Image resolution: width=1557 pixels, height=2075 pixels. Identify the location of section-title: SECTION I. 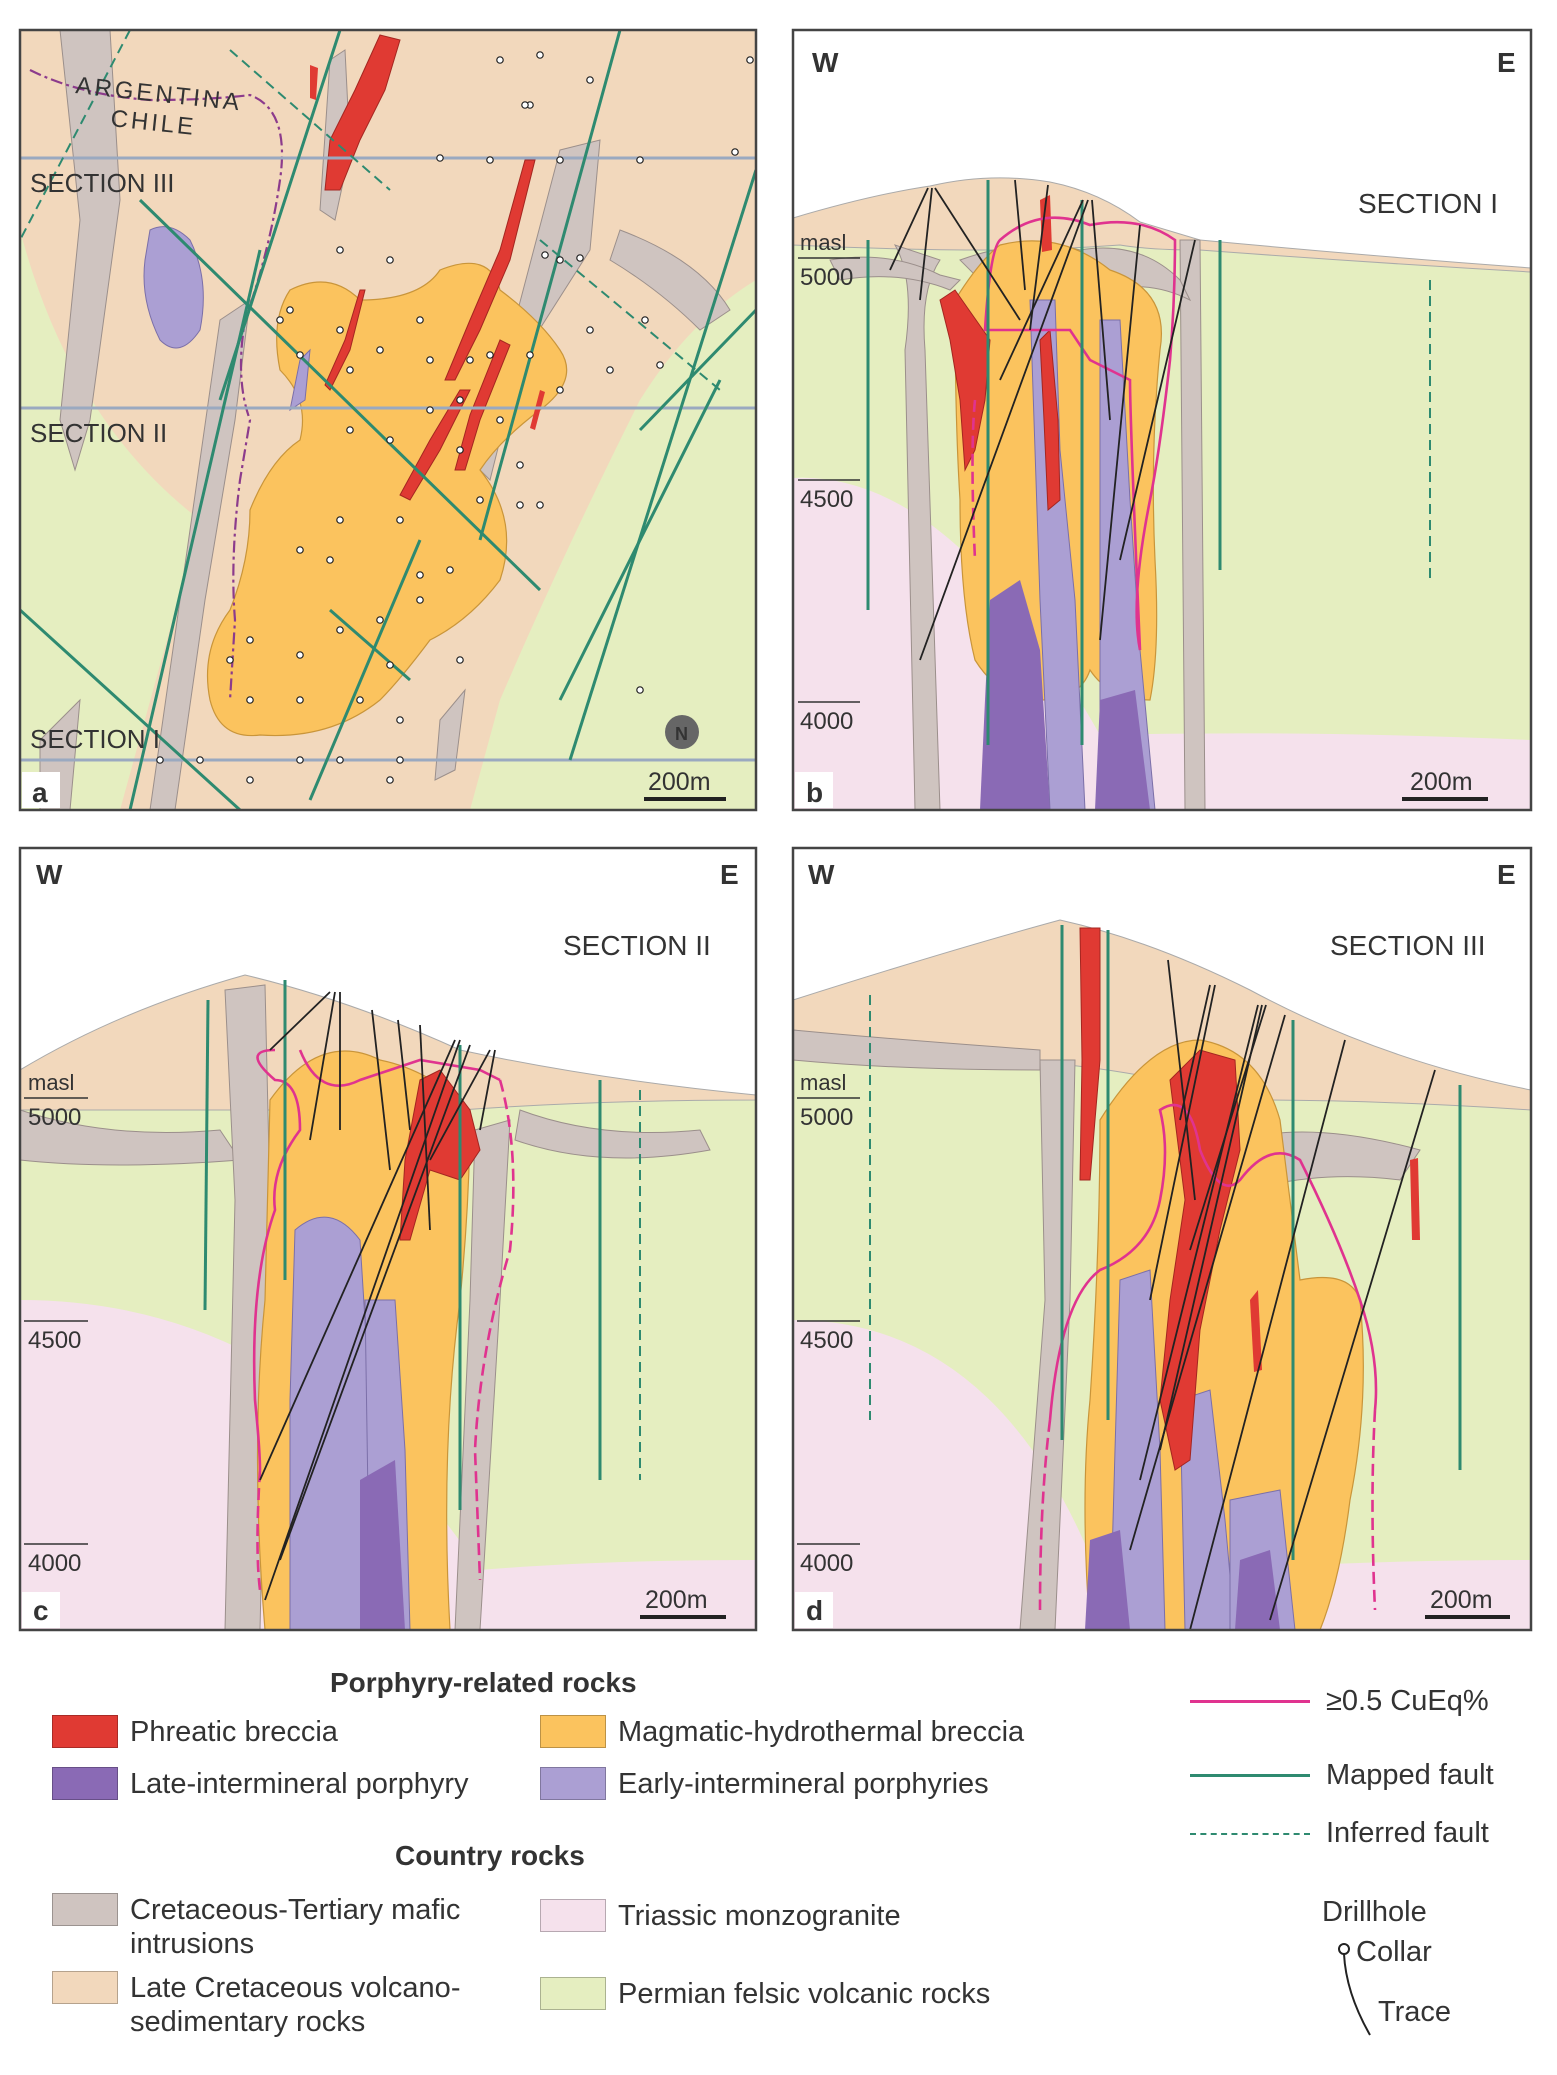
(1428, 203).